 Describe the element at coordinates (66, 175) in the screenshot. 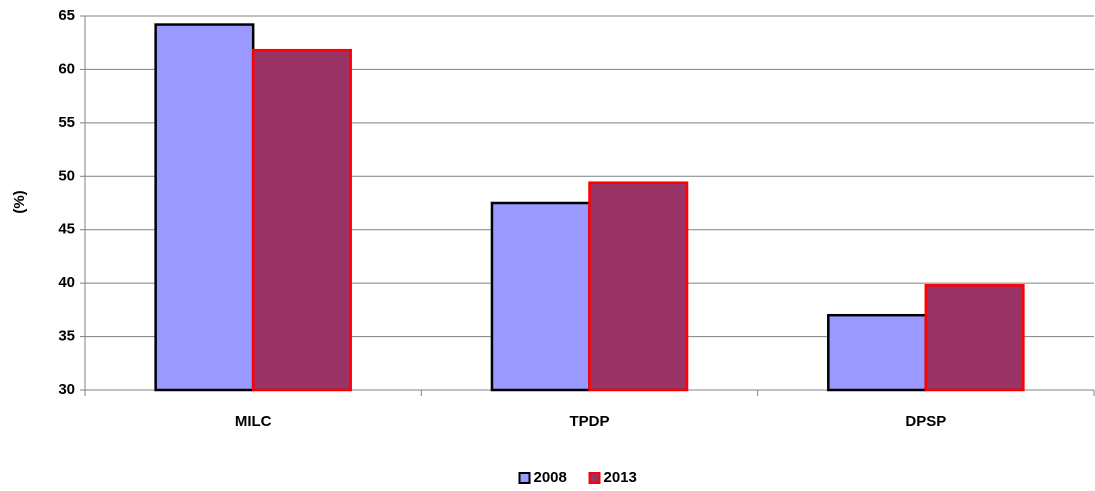

I see `y-tick-label: 50` at that location.